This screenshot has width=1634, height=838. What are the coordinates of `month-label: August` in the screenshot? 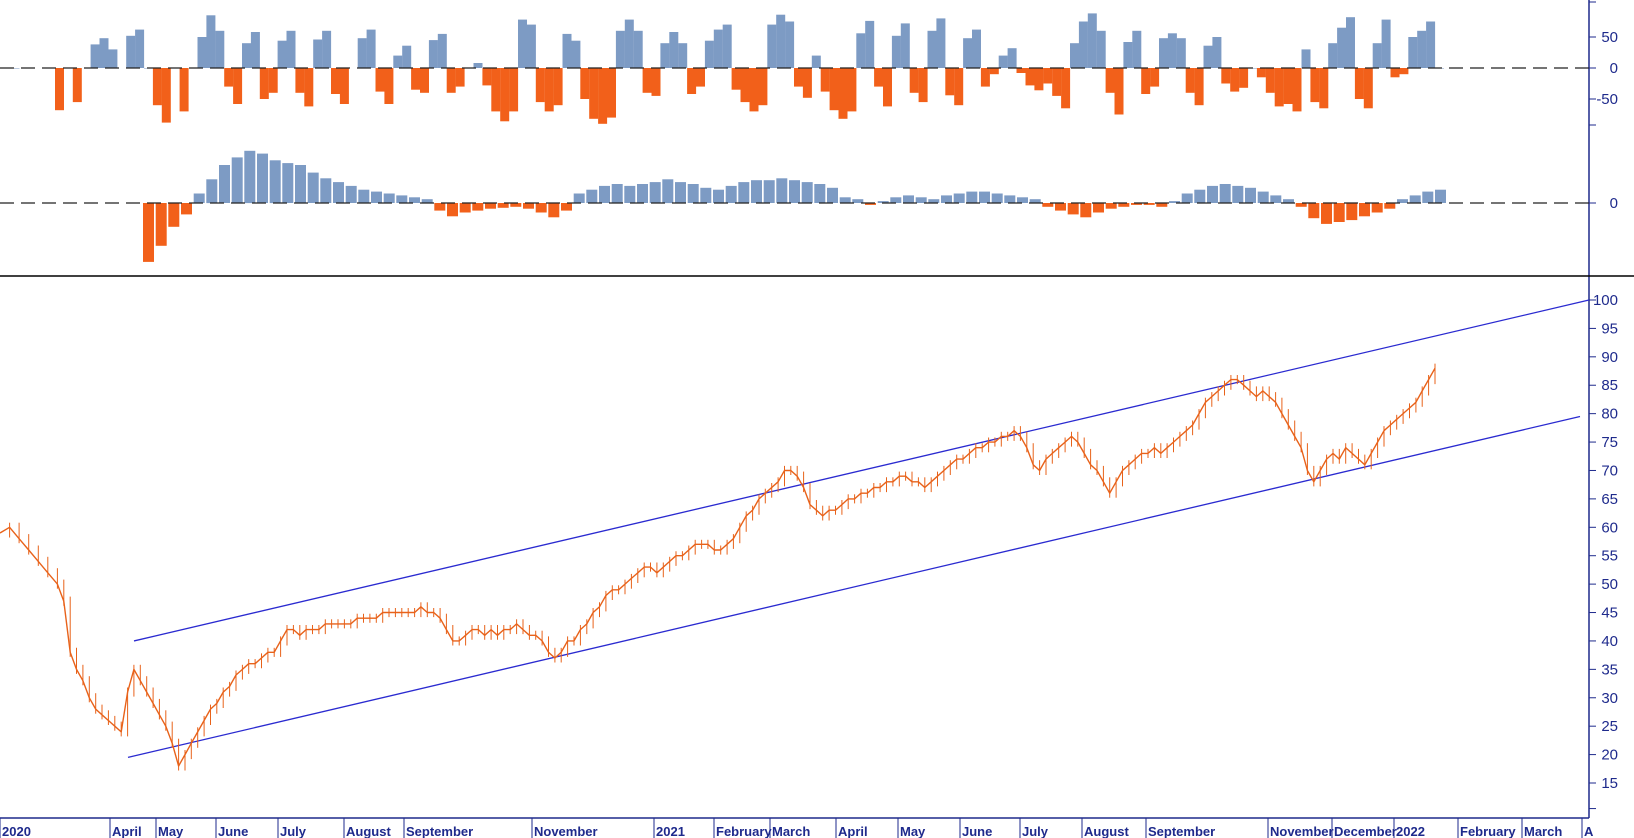 It's located at (368, 831).